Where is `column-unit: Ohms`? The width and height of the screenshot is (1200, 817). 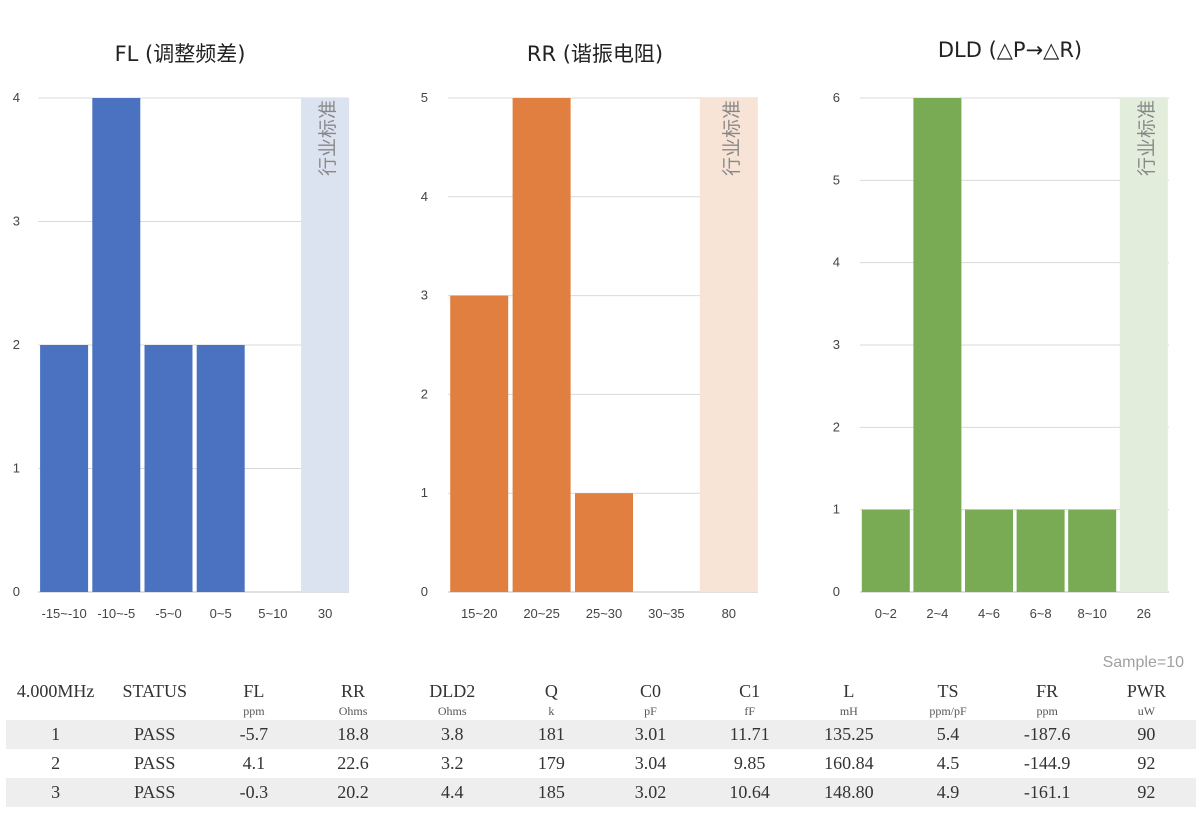
column-unit: Ohms is located at coordinates (452, 711).